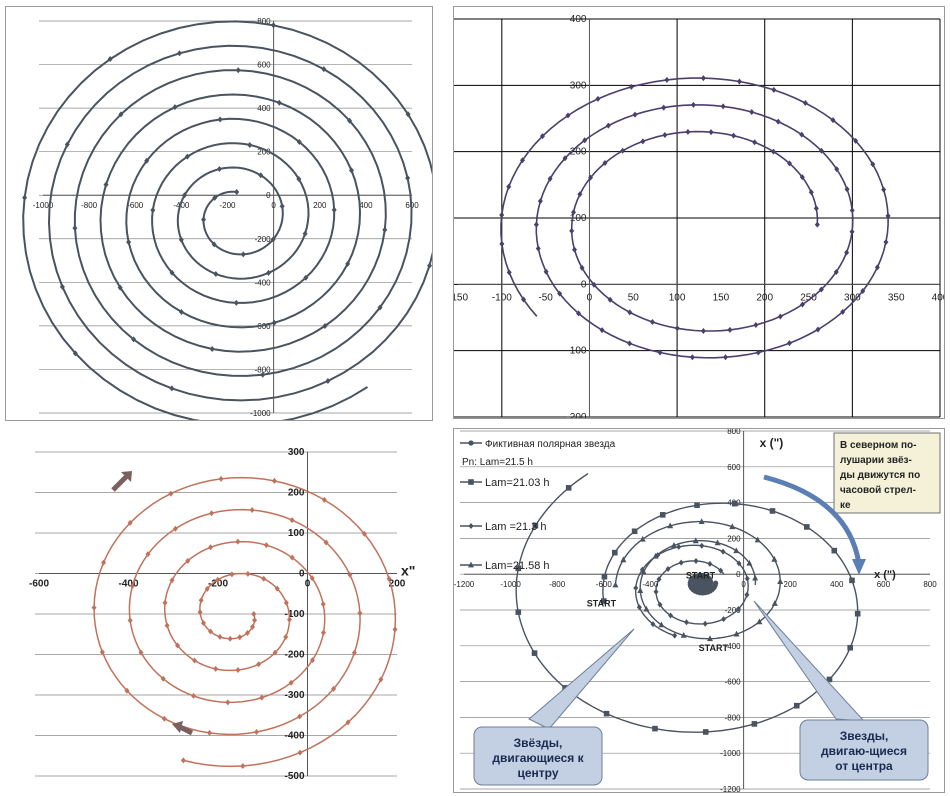 This screenshot has height=796, width=950. What do you see at coordinates (227, 205) in the screenshot?
I see `x-tick-label: -200` at bounding box center [227, 205].